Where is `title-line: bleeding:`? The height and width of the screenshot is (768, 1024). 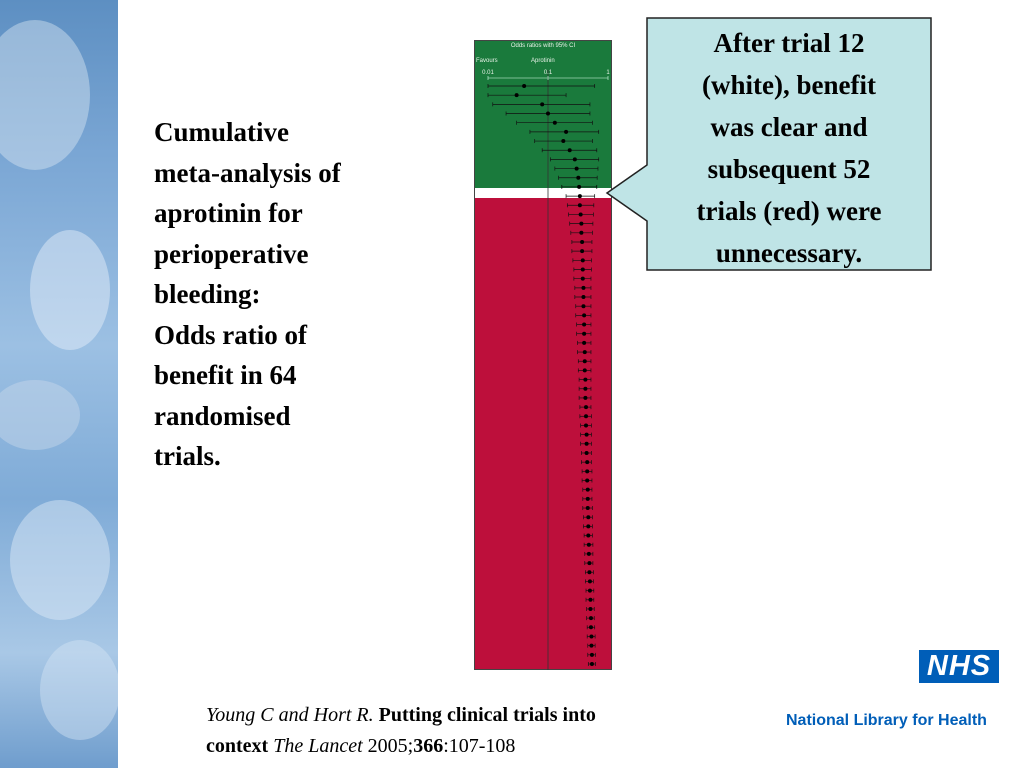
title-line: bleeding: is located at coordinates (207, 294).